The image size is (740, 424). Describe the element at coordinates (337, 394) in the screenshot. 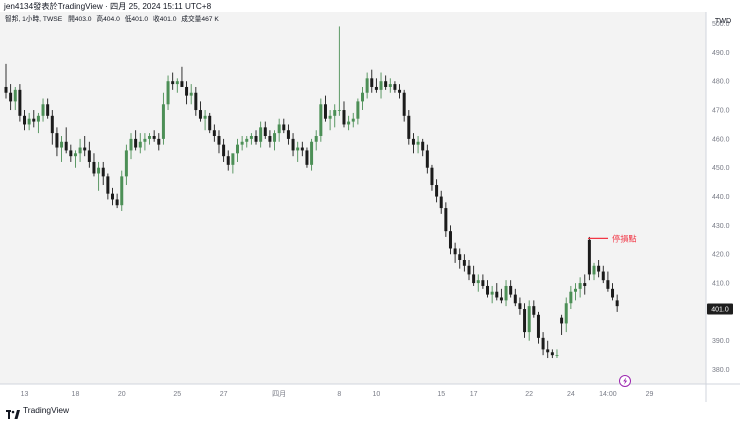

I see `time-axis: 13 18 20 25 27 四月 8 10 15 17 22 24 14:00 29` at that location.